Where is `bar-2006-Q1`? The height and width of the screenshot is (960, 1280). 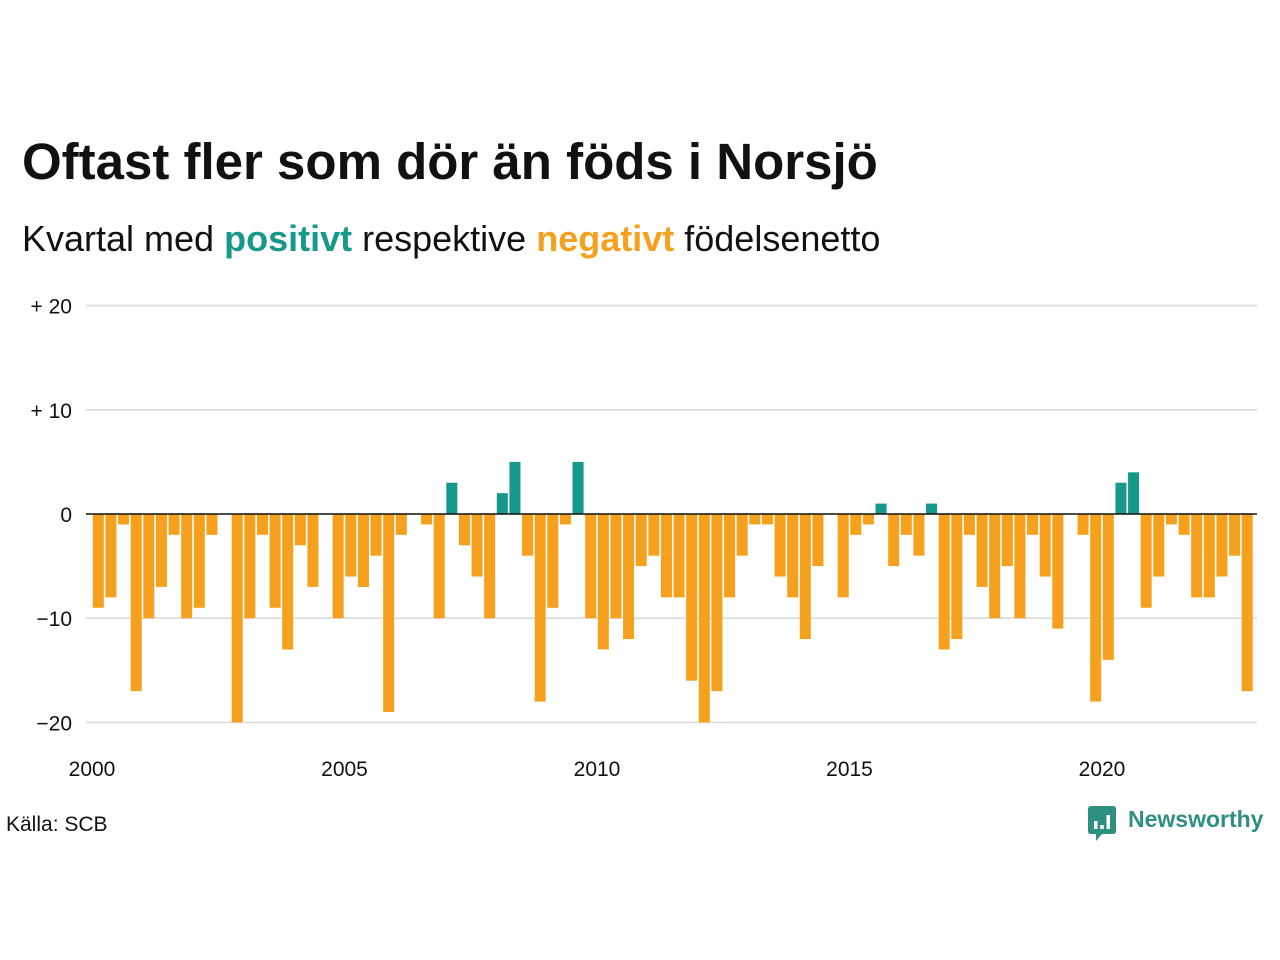 bar-2006-Q1 is located at coordinates (401, 524).